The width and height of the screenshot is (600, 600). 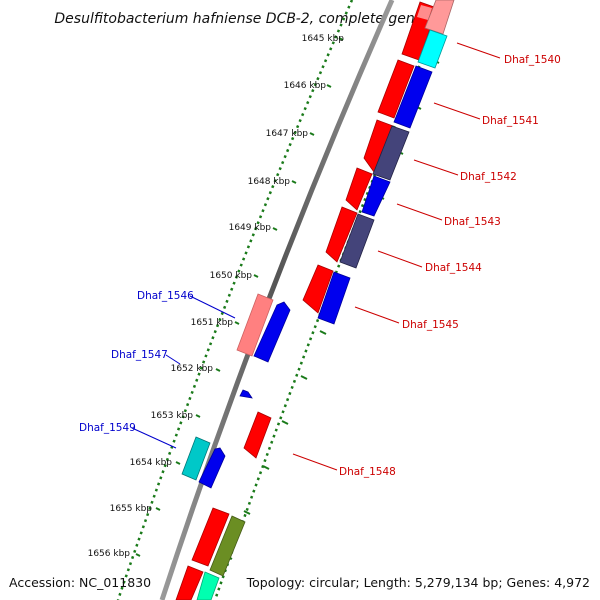 What do you see at coordinates (367, 472) in the screenshot?
I see `gene-label: Dhaf_1548` at bounding box center [367, 472].